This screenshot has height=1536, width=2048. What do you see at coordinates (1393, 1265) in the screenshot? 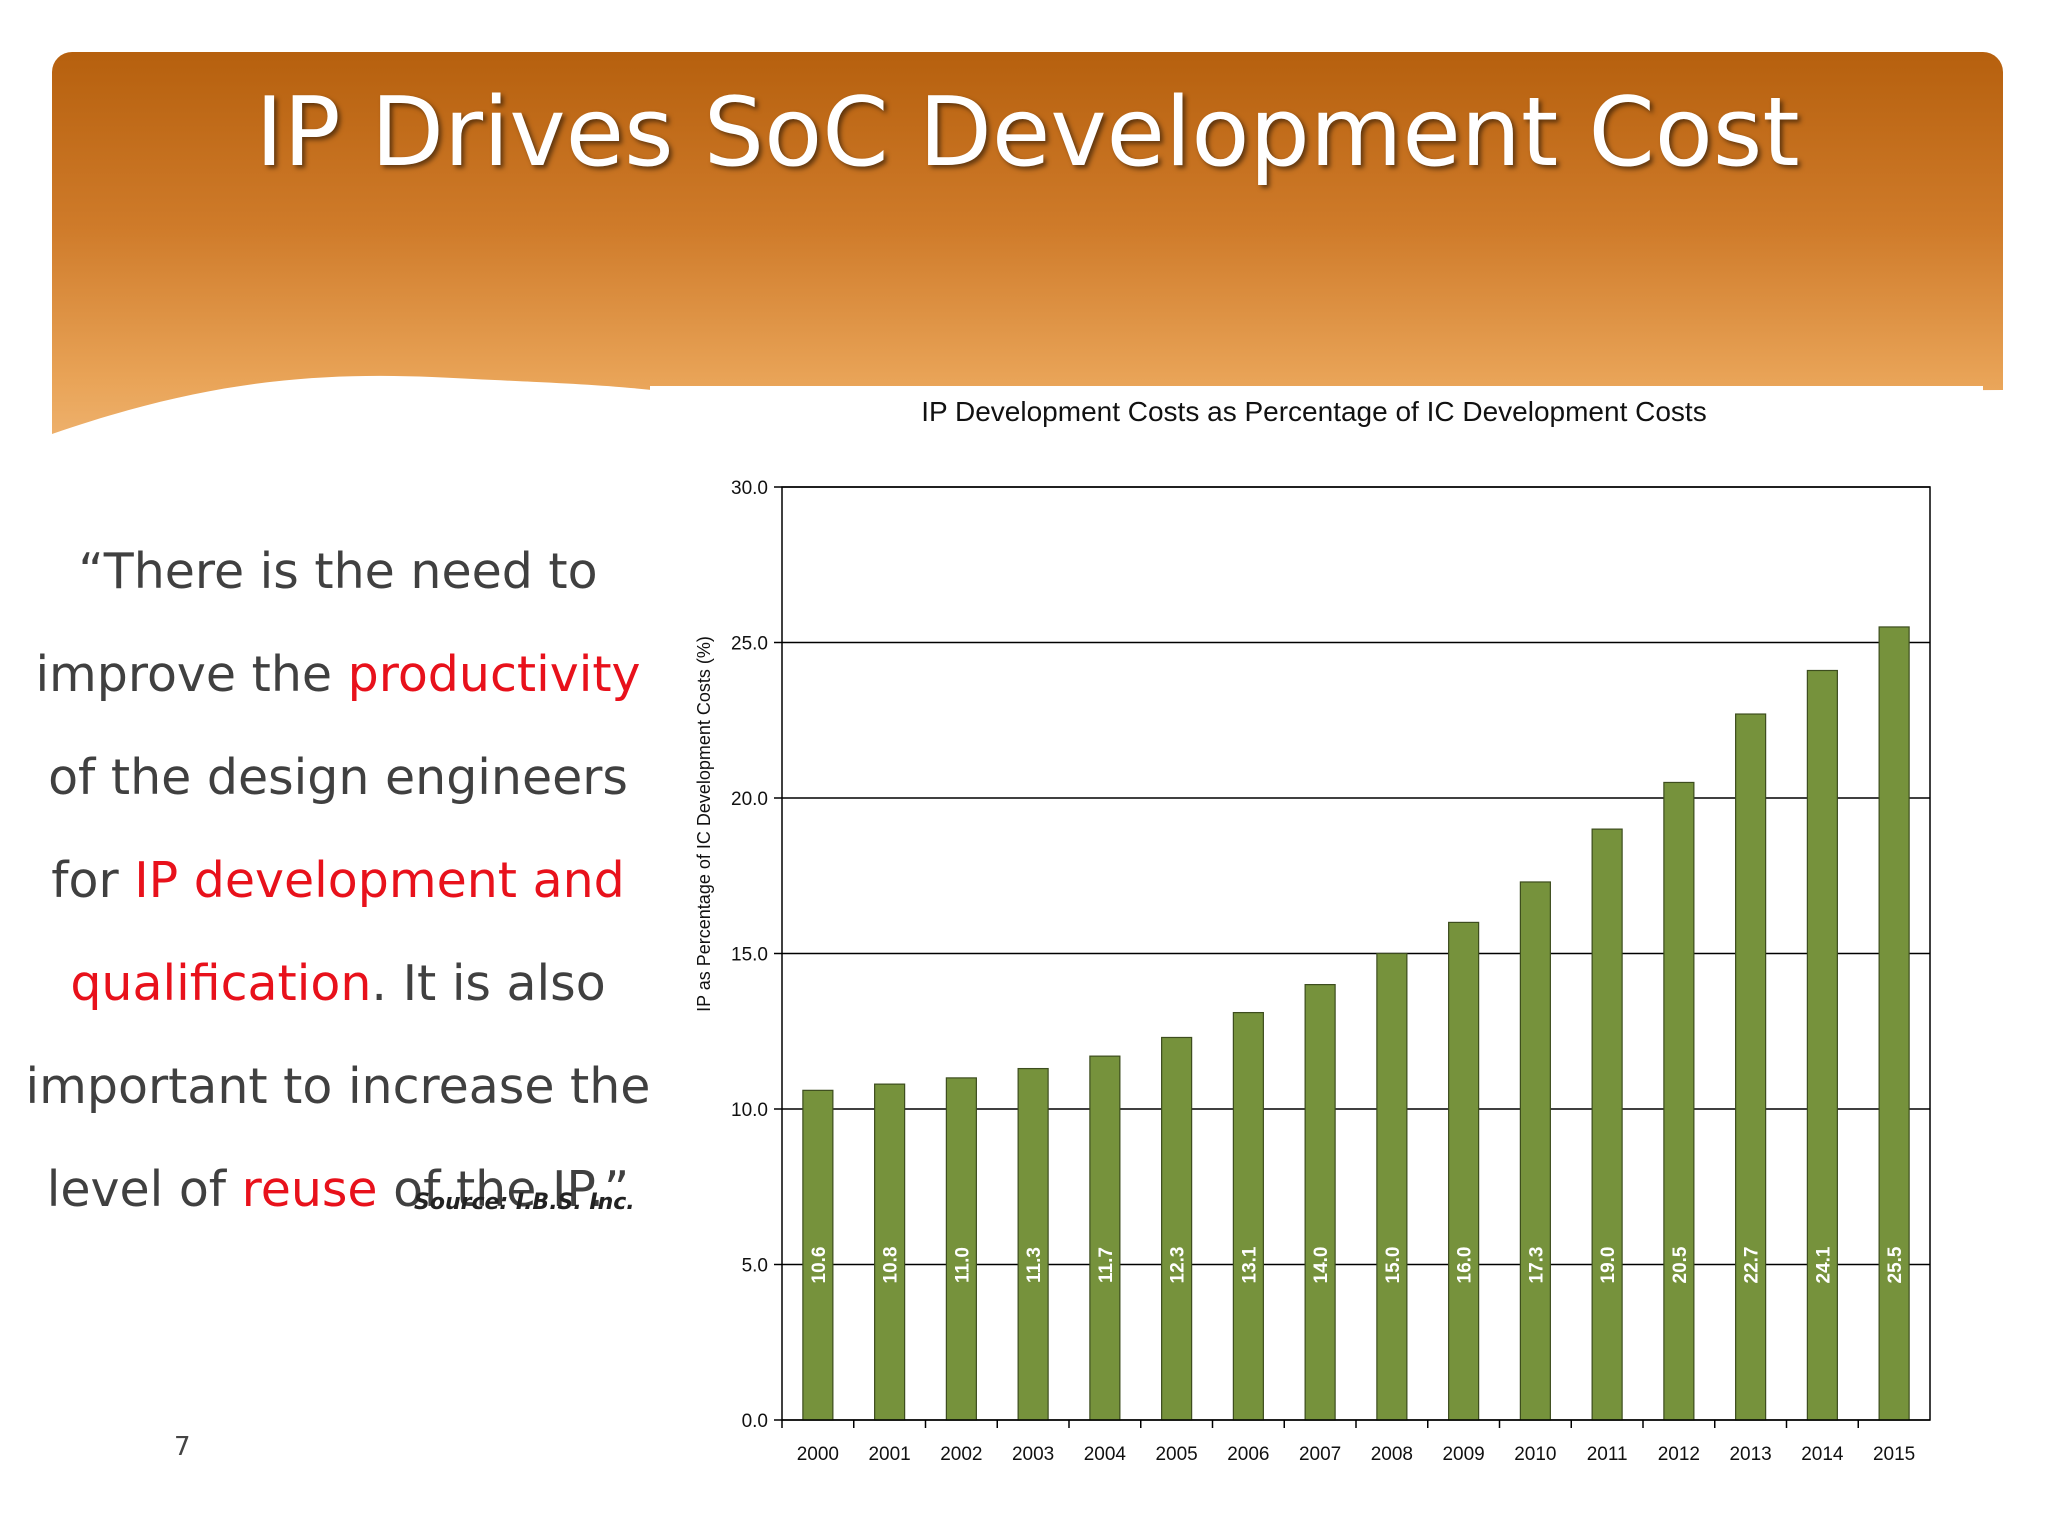
I see `data-label: 15.0` at bounding box center [1393, 1265].